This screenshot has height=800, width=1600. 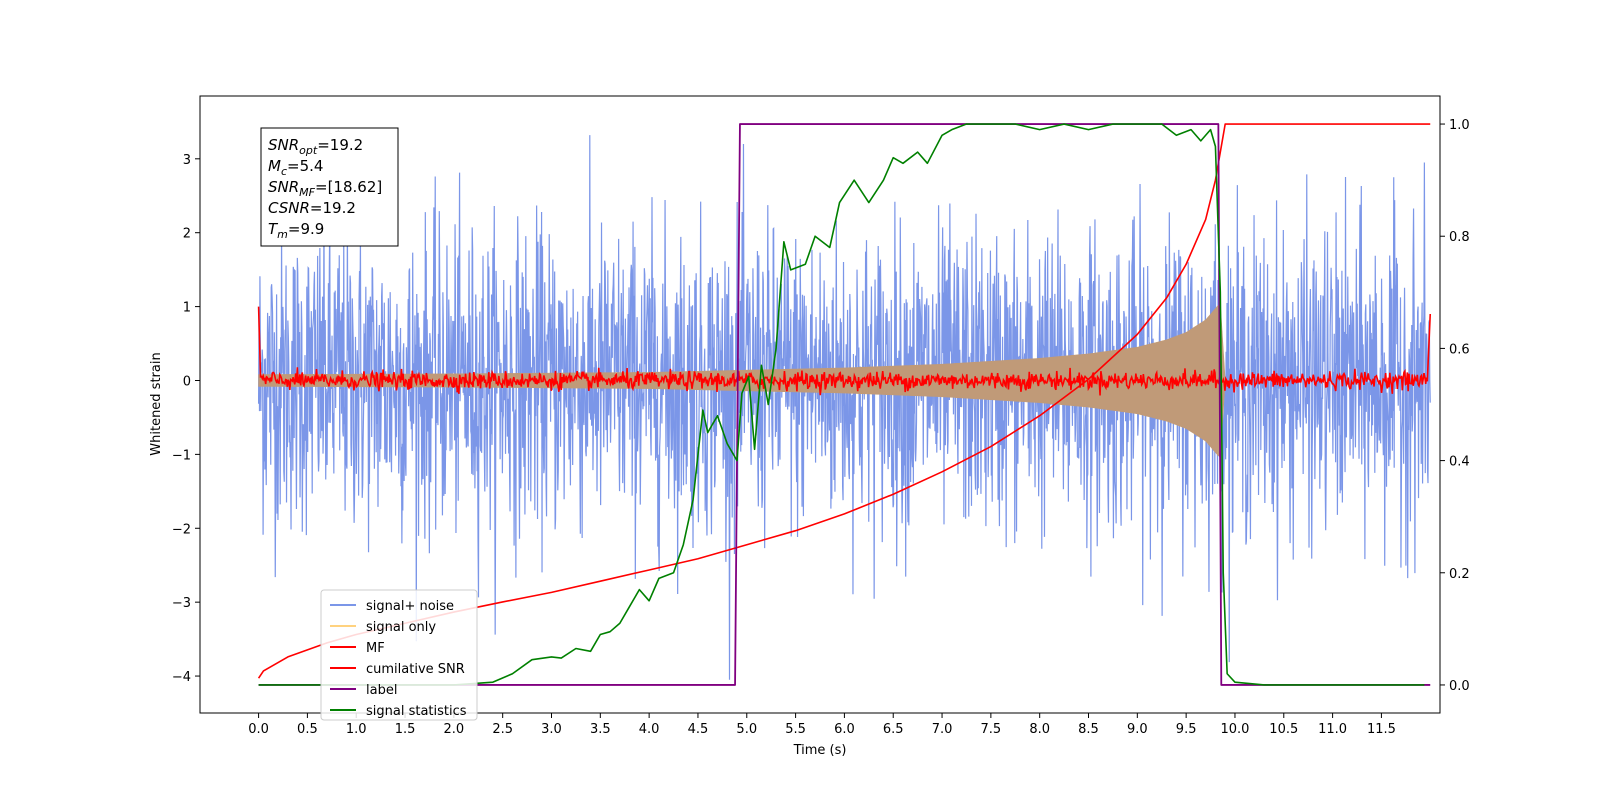 What do you see at coordinates (1455, 406) in the screenshot?
I see `y-axis-right: 1.0 0.8 0.6 0.4 0.2 0.0` at bounding box center [1455, 406].